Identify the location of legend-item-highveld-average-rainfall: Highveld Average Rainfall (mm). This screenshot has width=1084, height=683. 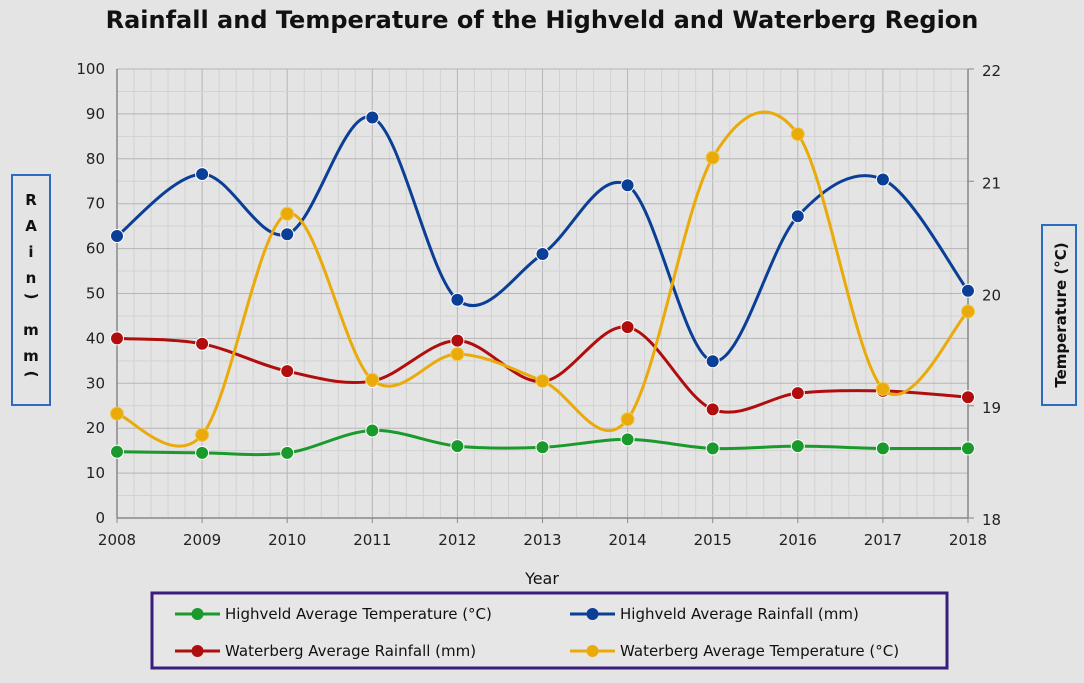
(714, 614).